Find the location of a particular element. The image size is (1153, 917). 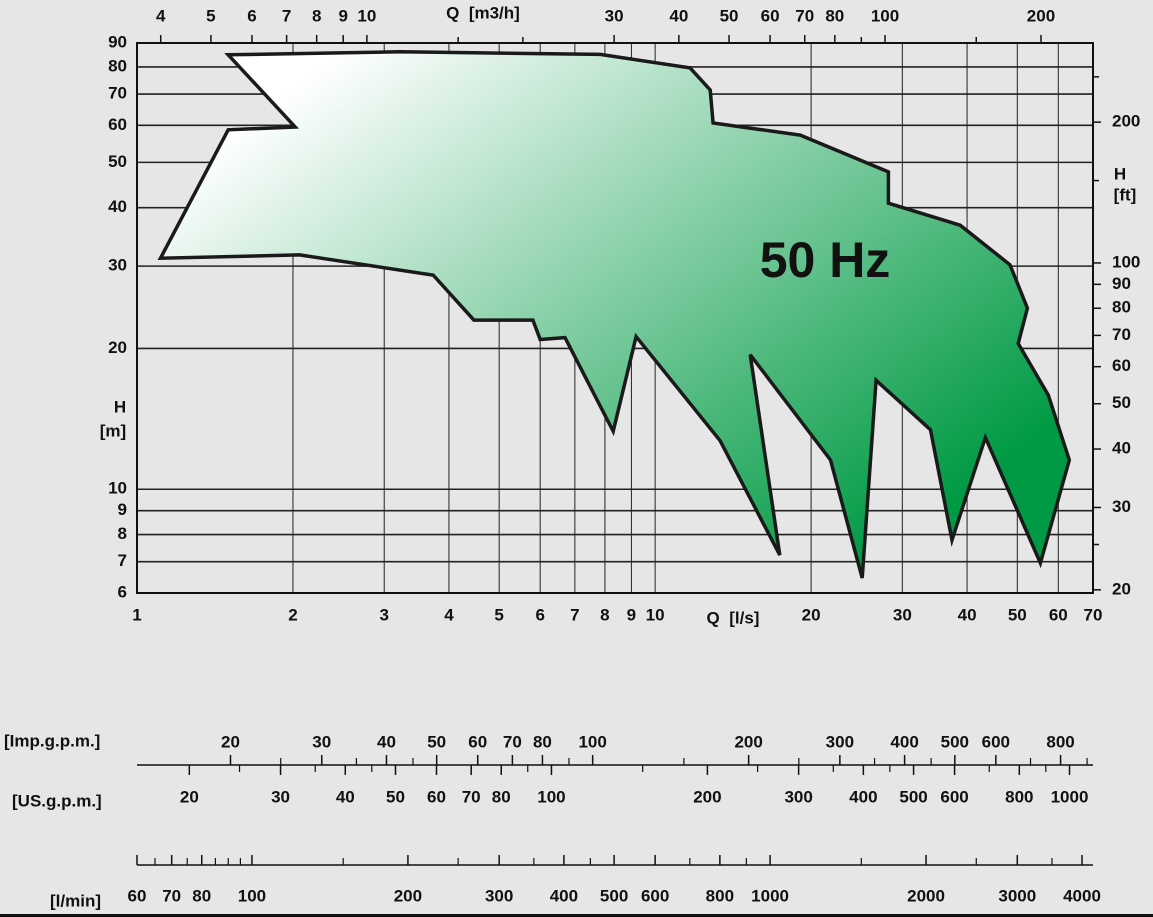

x-tick-label: 9 is located at coordinates (631, 614).